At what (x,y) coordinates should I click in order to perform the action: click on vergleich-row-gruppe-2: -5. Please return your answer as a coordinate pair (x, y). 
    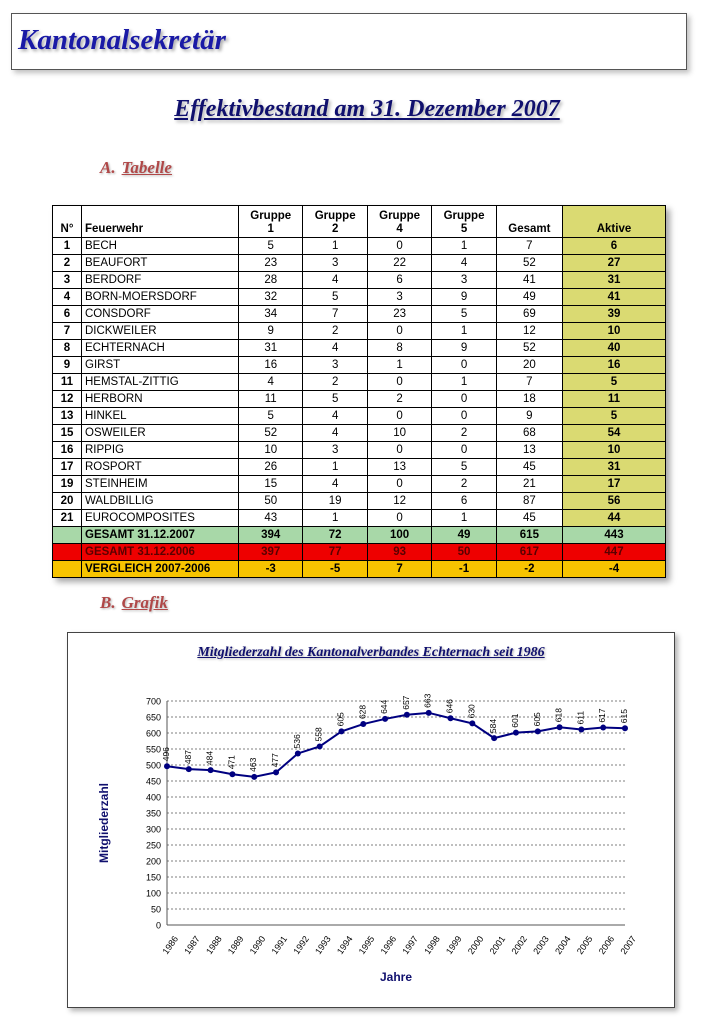
    Looking at the image, I should click on (335, 569).